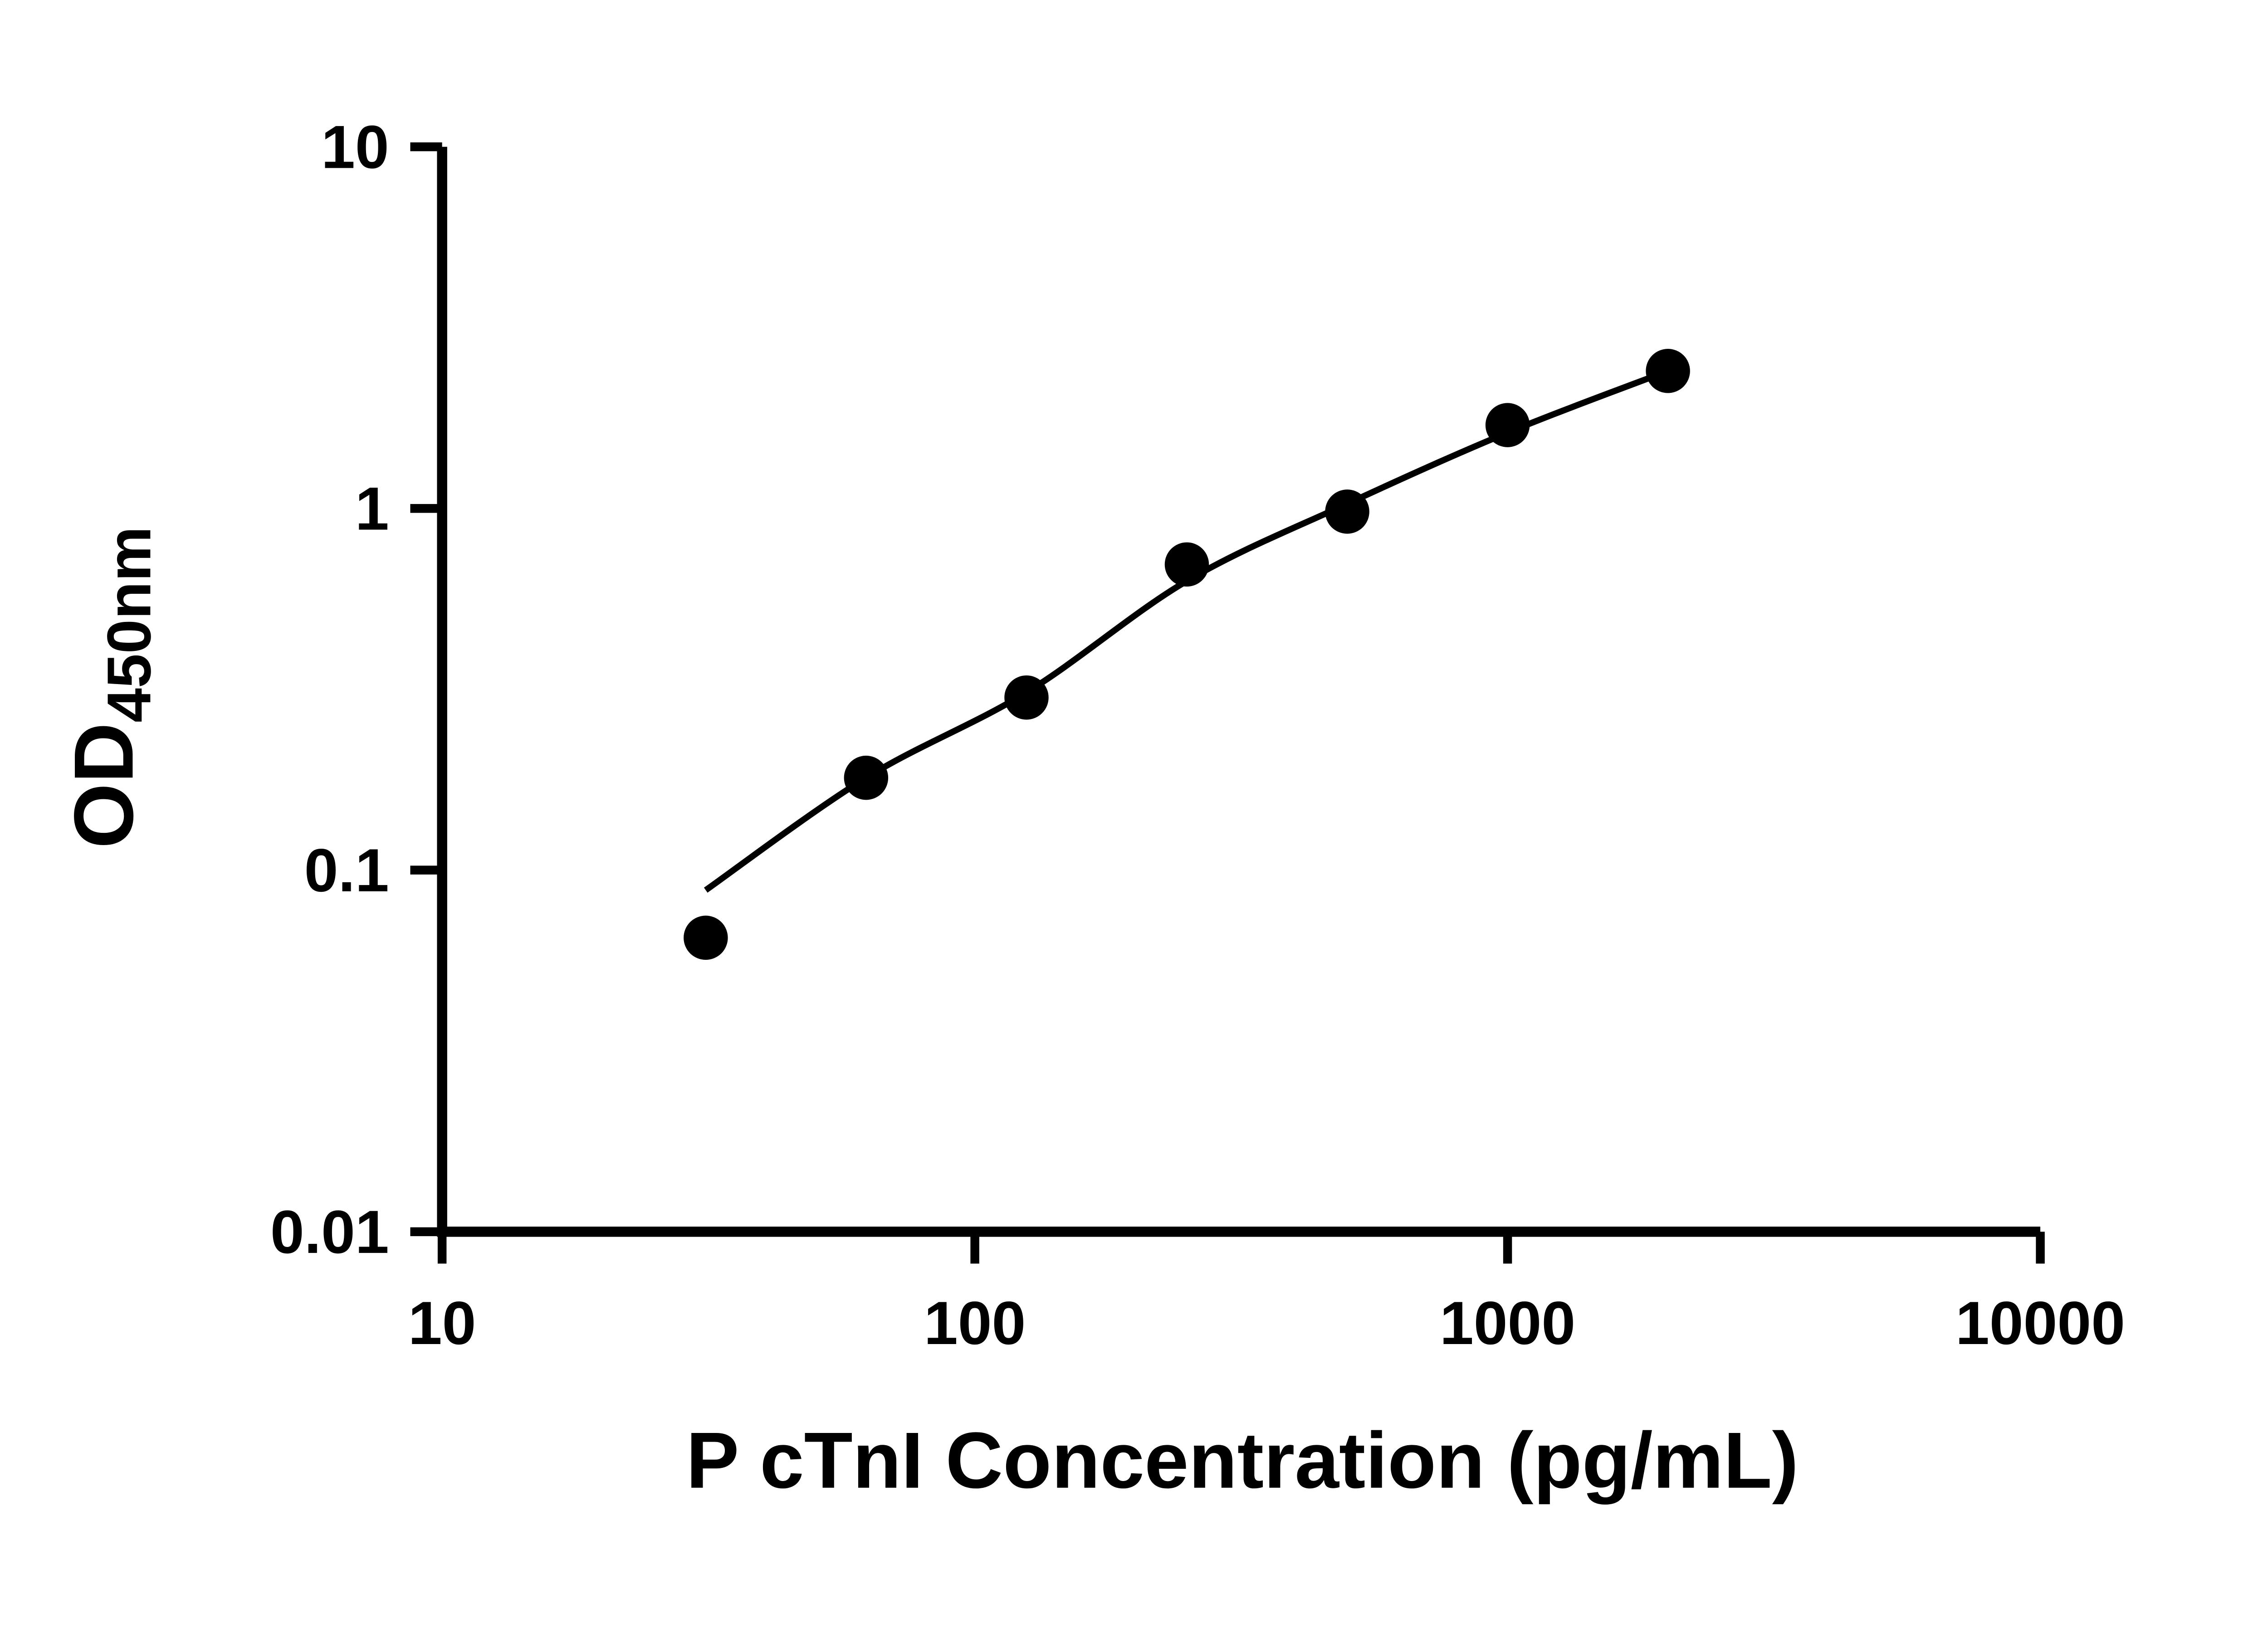  What do you see at coordinates (355, 146) in the screenshot?
I see `y-tick-label: 10` at bounding box center [355, 146].